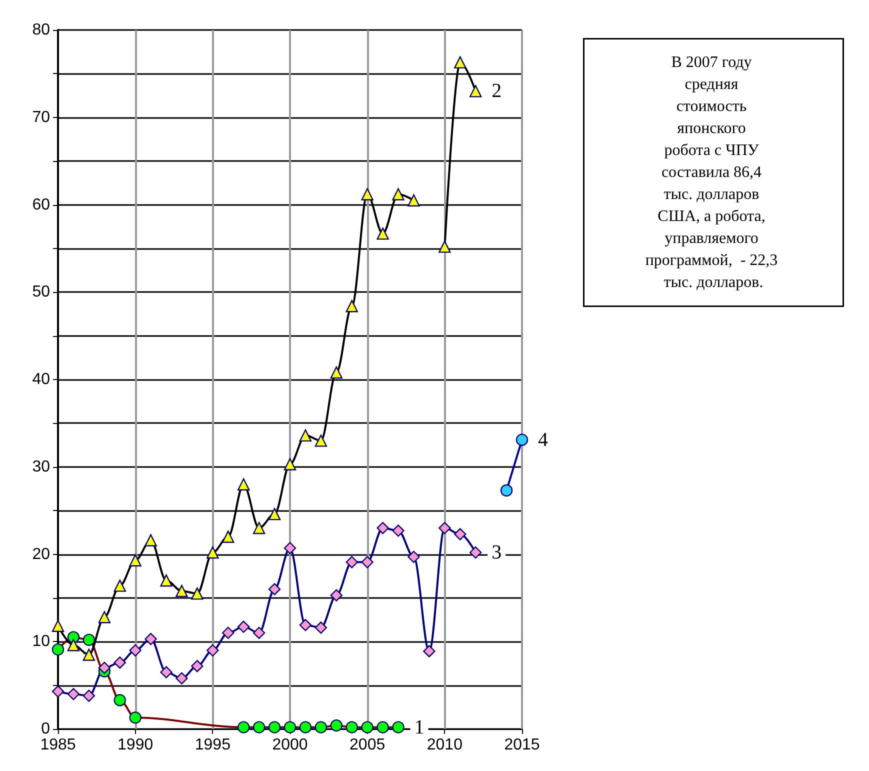 Image resolution: width=869 pixels, height=771 pixels. Describe the element at coordinates (41, 641) in the screenshot. I see `y-tick-label: 10` at that location.